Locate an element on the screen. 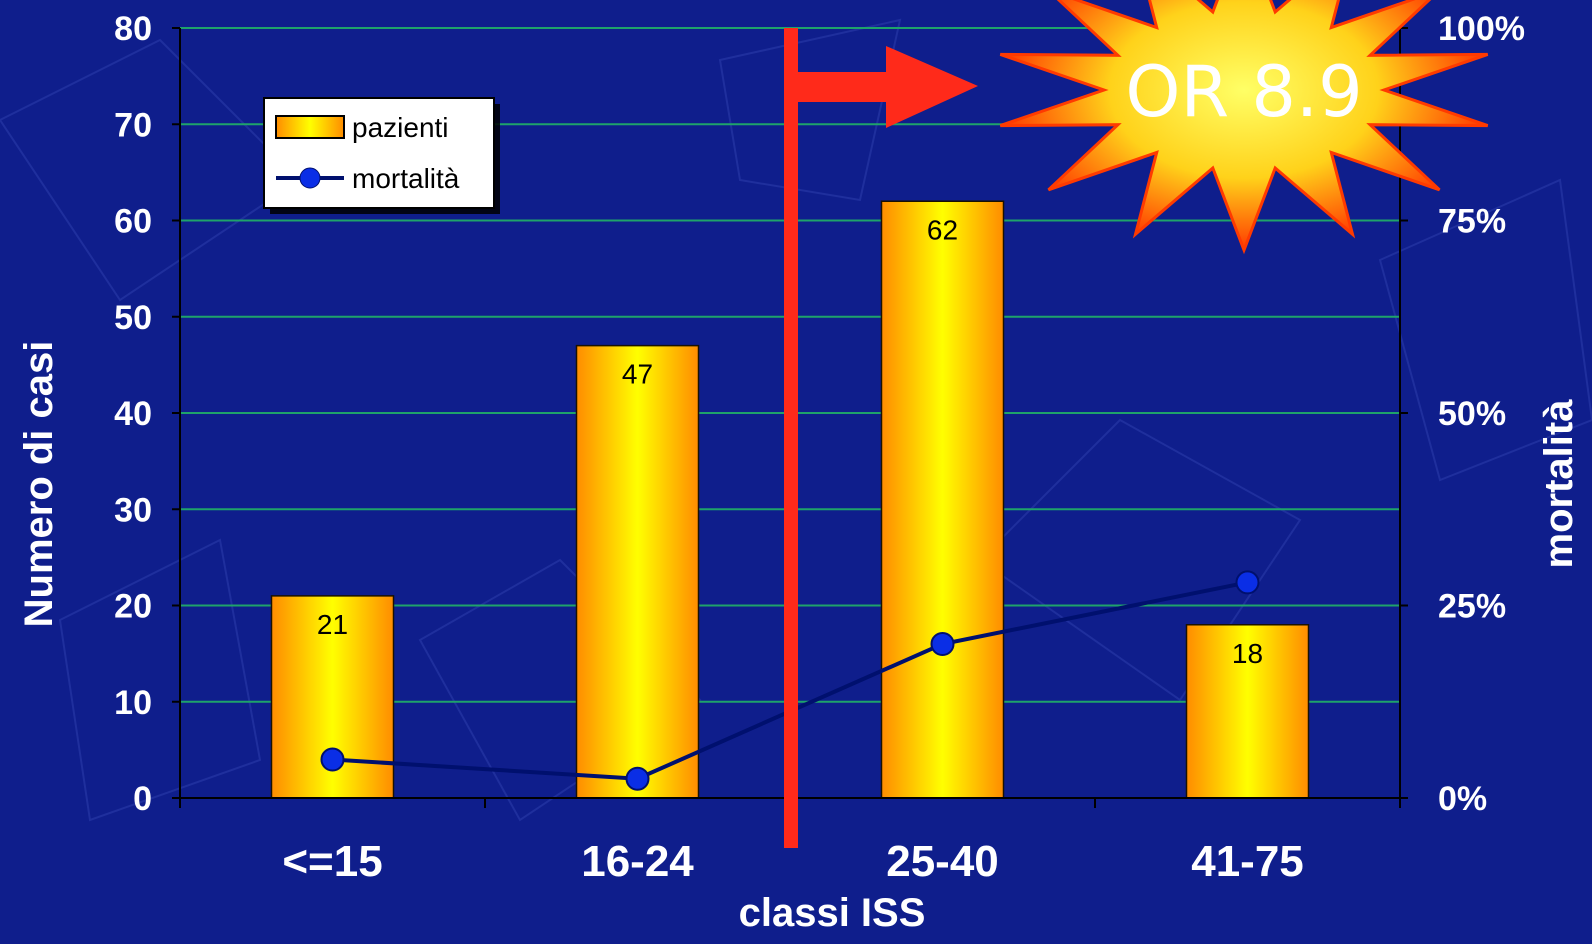 The image size is (1592, 944). legend-swatch-marker is located at coordinates (310, 178).